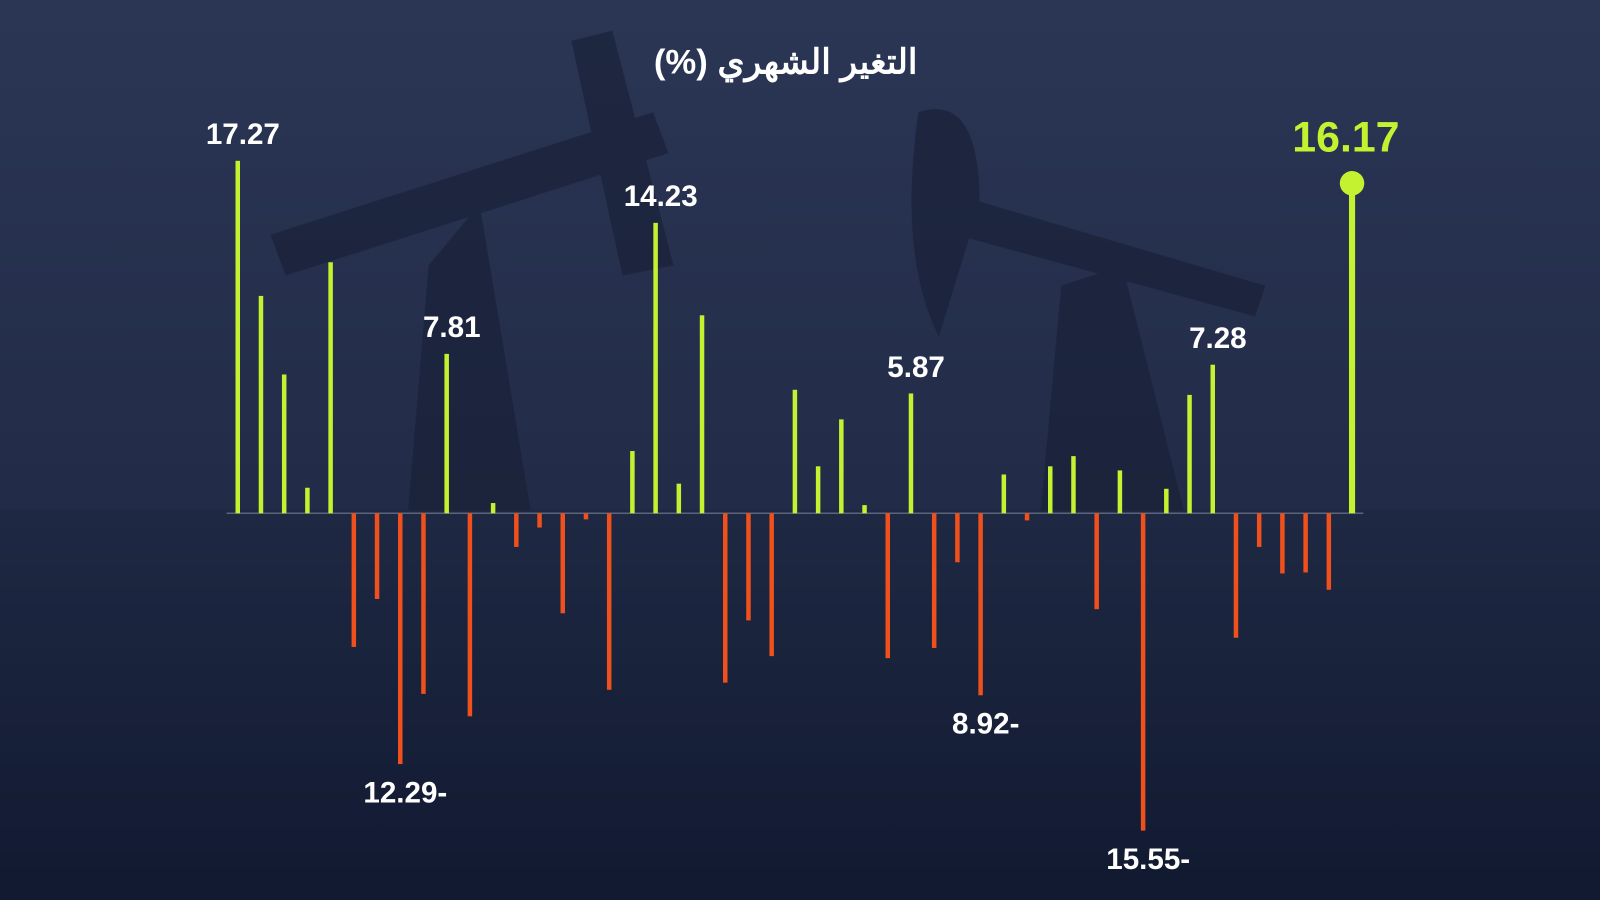 The height and width of the screenshot is (900, 1600). I want to click on value-label: 16.17, so click(1345, 138).